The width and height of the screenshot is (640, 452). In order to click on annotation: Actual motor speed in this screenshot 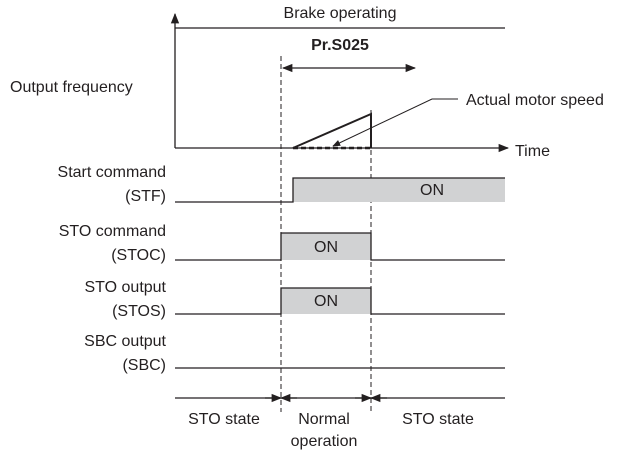, I will do `click(535, 100)`.